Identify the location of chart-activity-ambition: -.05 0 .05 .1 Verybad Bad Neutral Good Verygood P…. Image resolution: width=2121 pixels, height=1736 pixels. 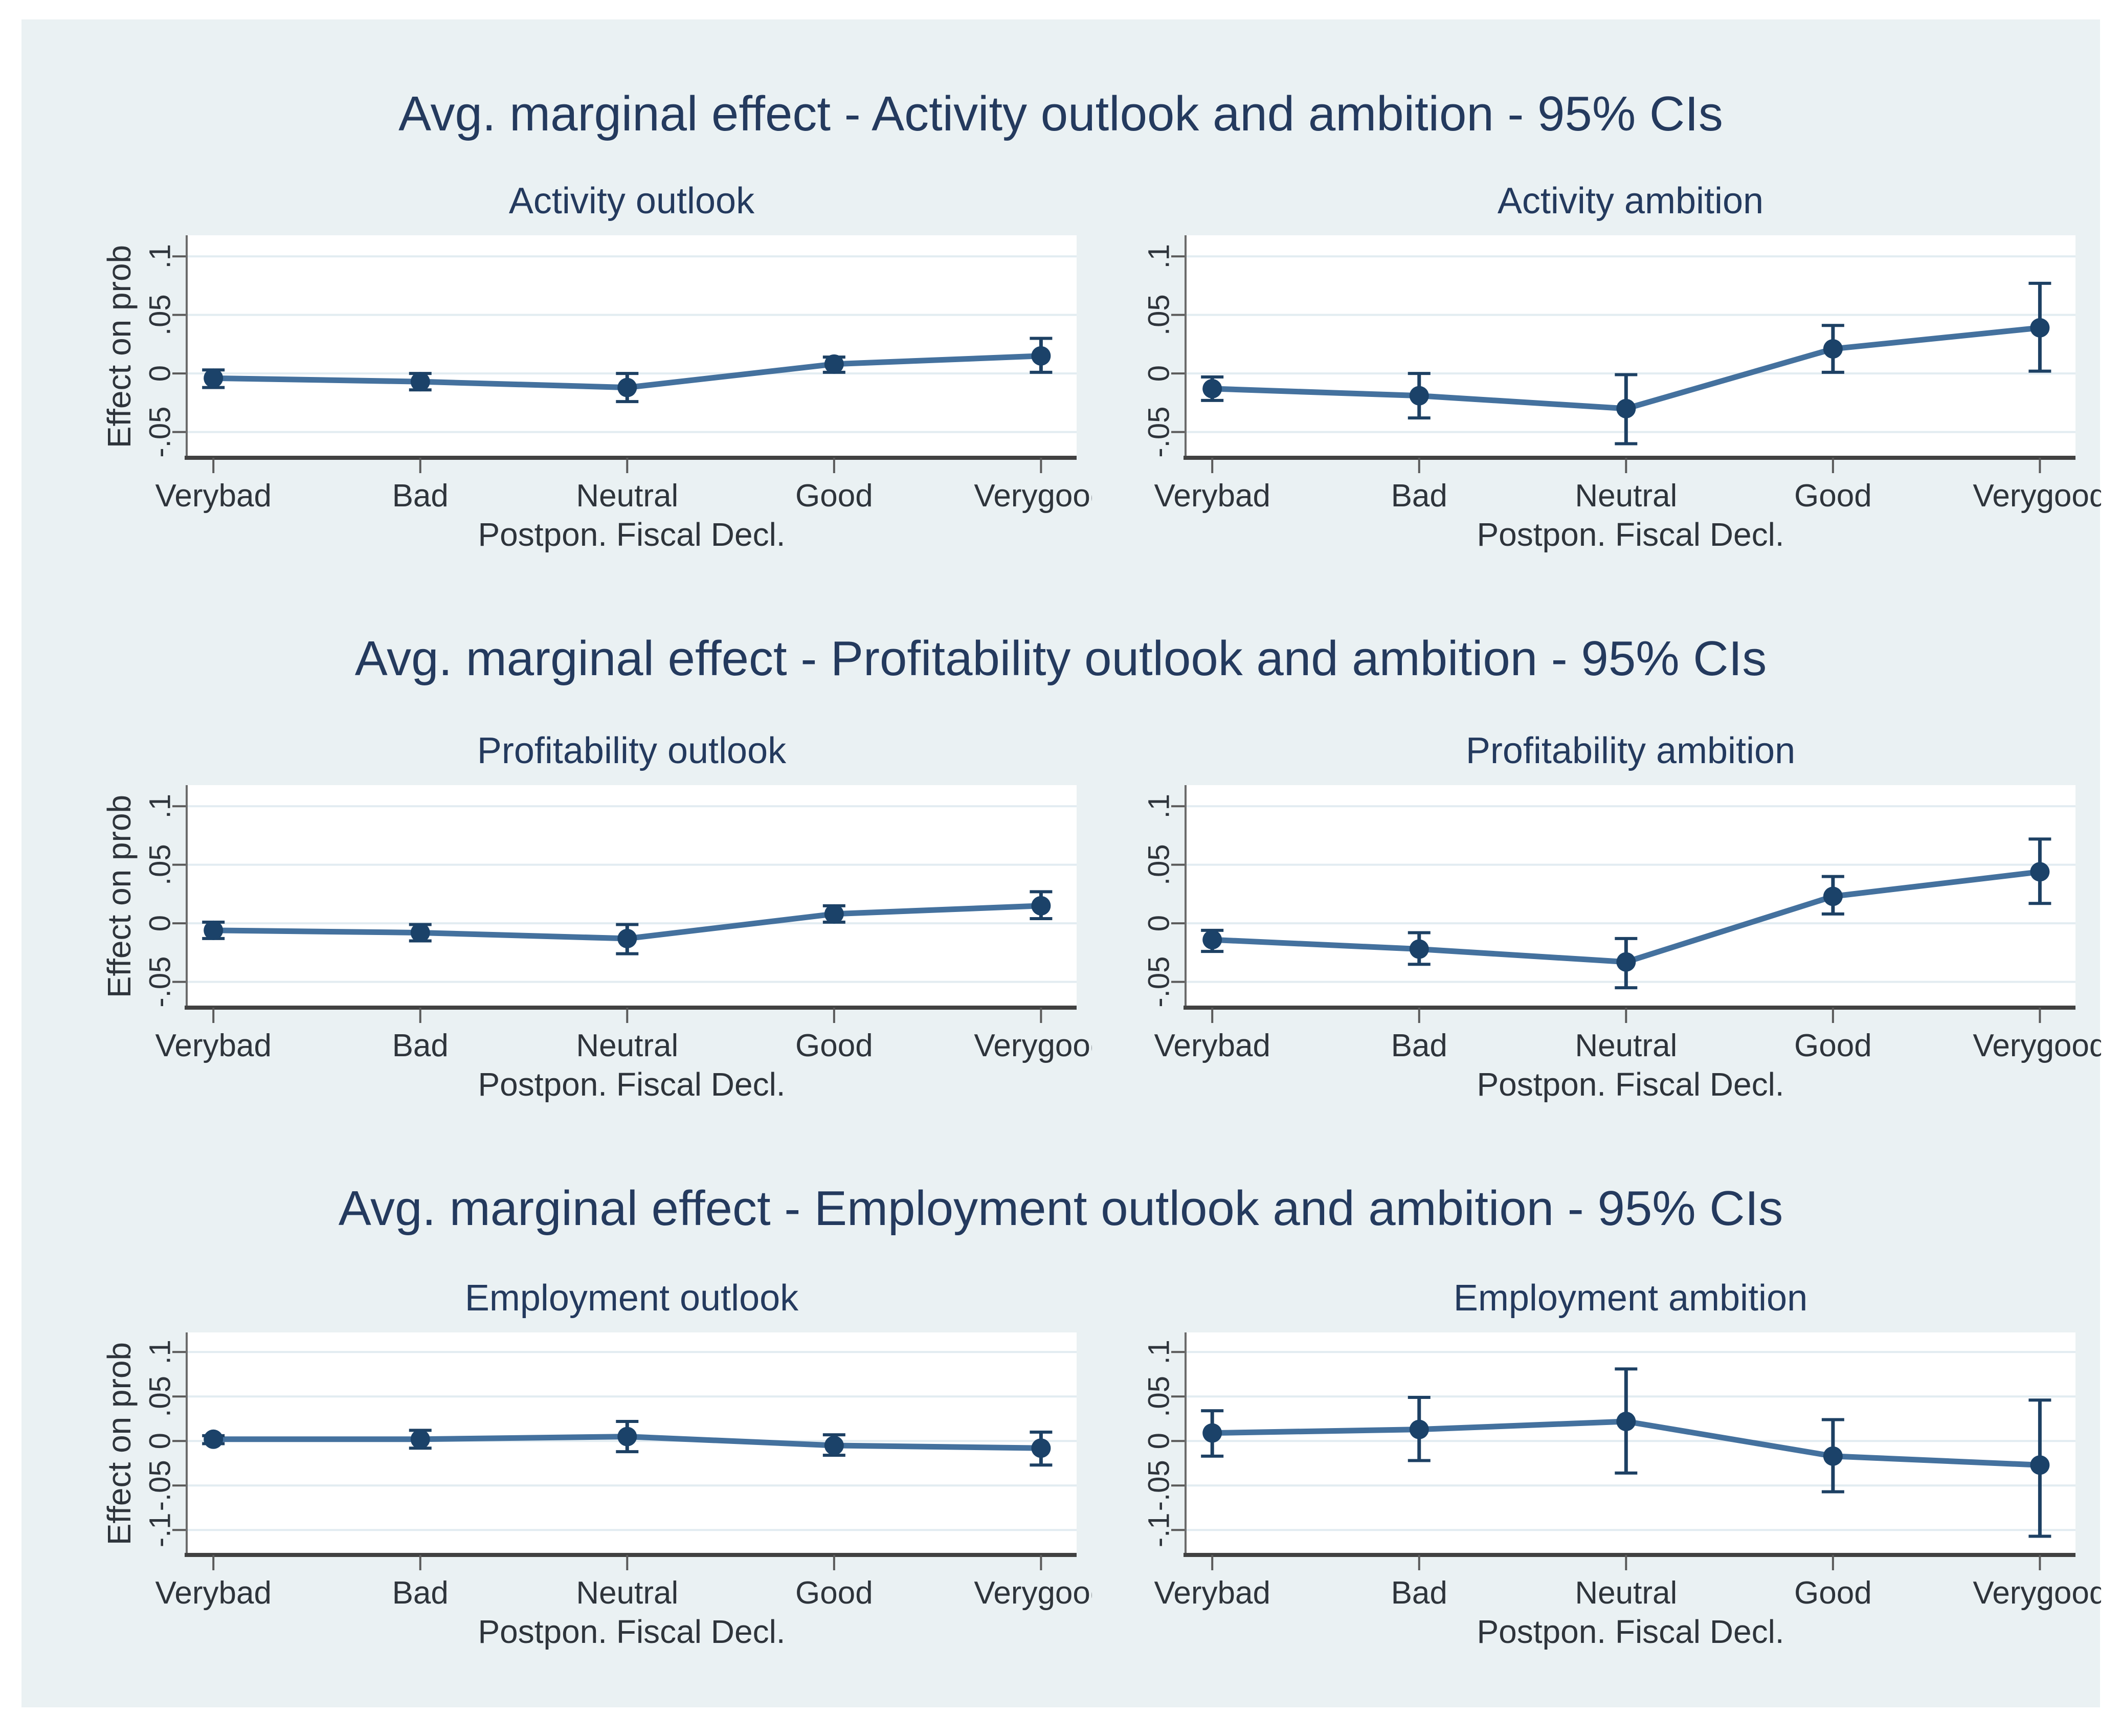
(1621, 361).